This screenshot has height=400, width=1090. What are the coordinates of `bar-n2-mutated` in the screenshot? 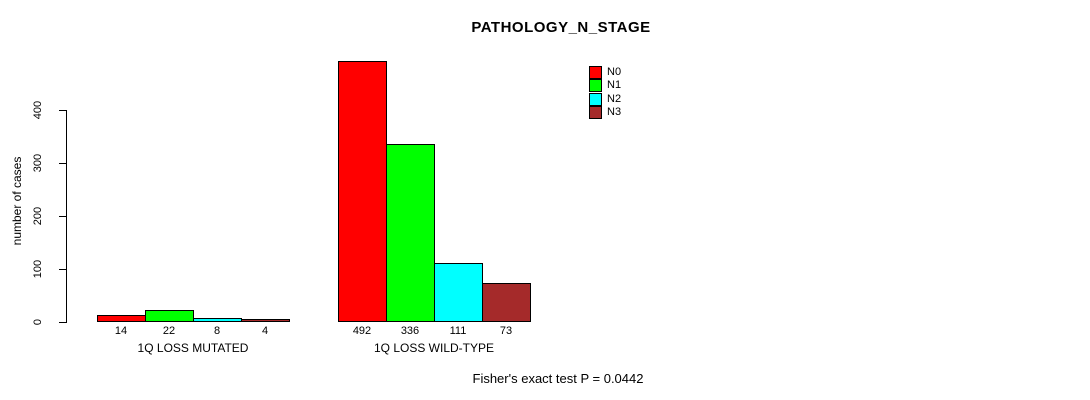 It's located at (217, 320).